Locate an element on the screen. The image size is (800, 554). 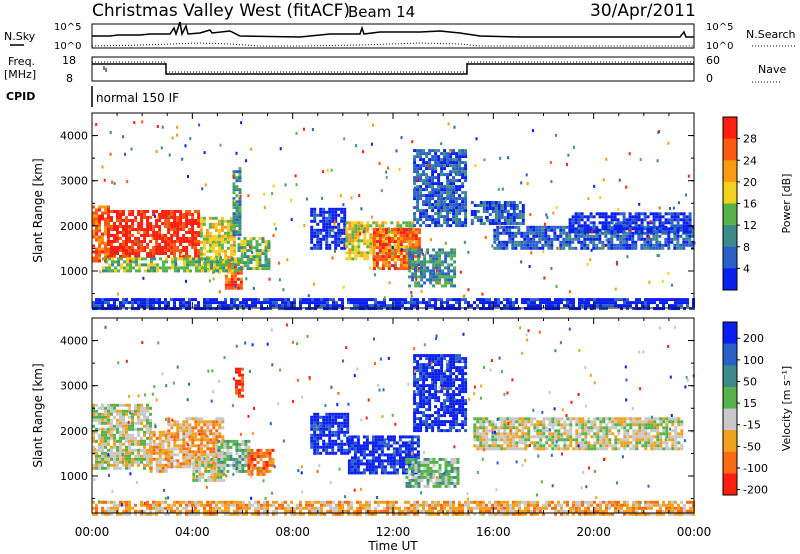
nsearch-tick-top: 10^5 is located at coordinates (719, 27).